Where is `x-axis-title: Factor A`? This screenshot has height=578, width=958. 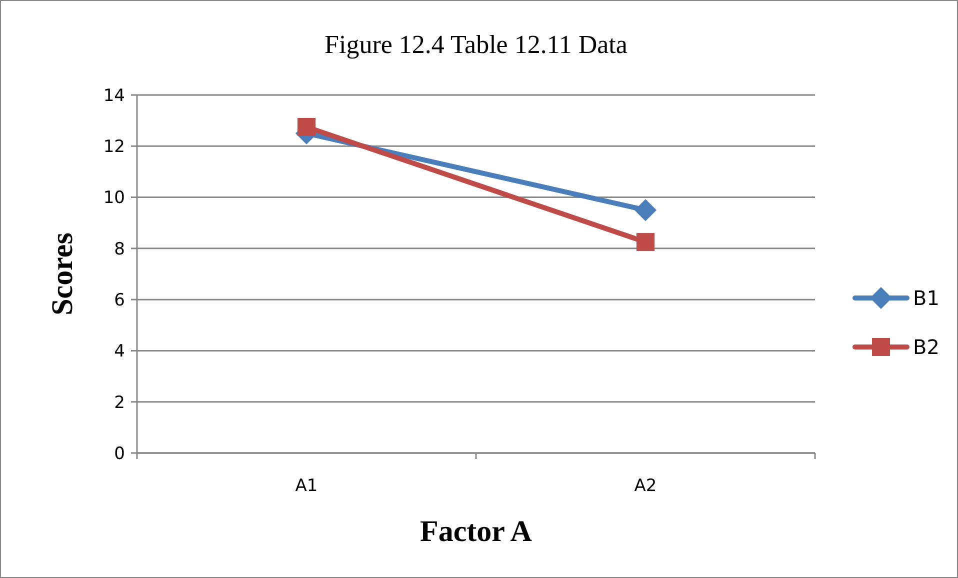
x-axis-title: Factor A is located at coordinates (476, 531).